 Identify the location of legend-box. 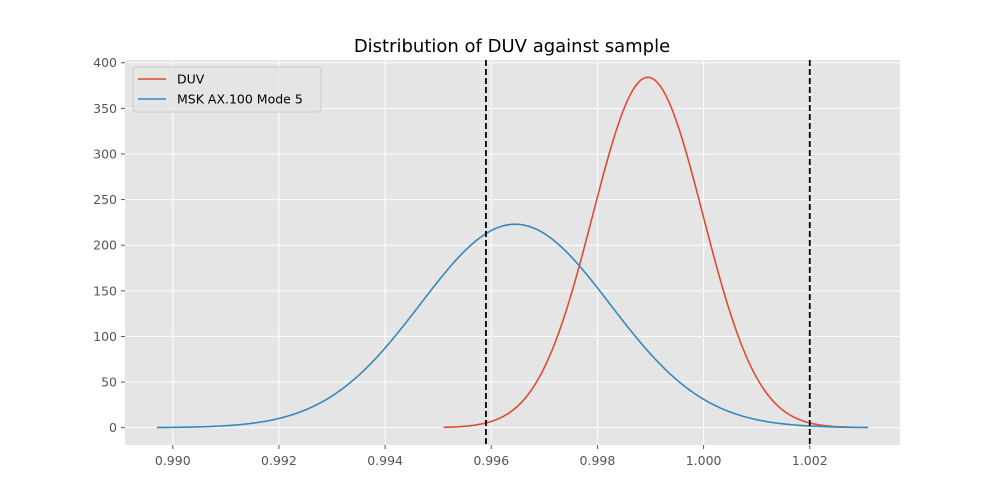
(227, 89).